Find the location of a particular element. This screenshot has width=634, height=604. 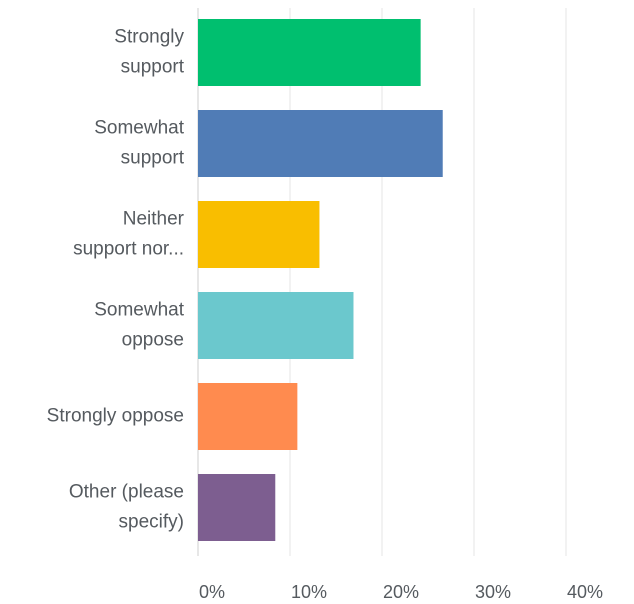

category-label: Strongly oppose is located at coordinates (115, 416).